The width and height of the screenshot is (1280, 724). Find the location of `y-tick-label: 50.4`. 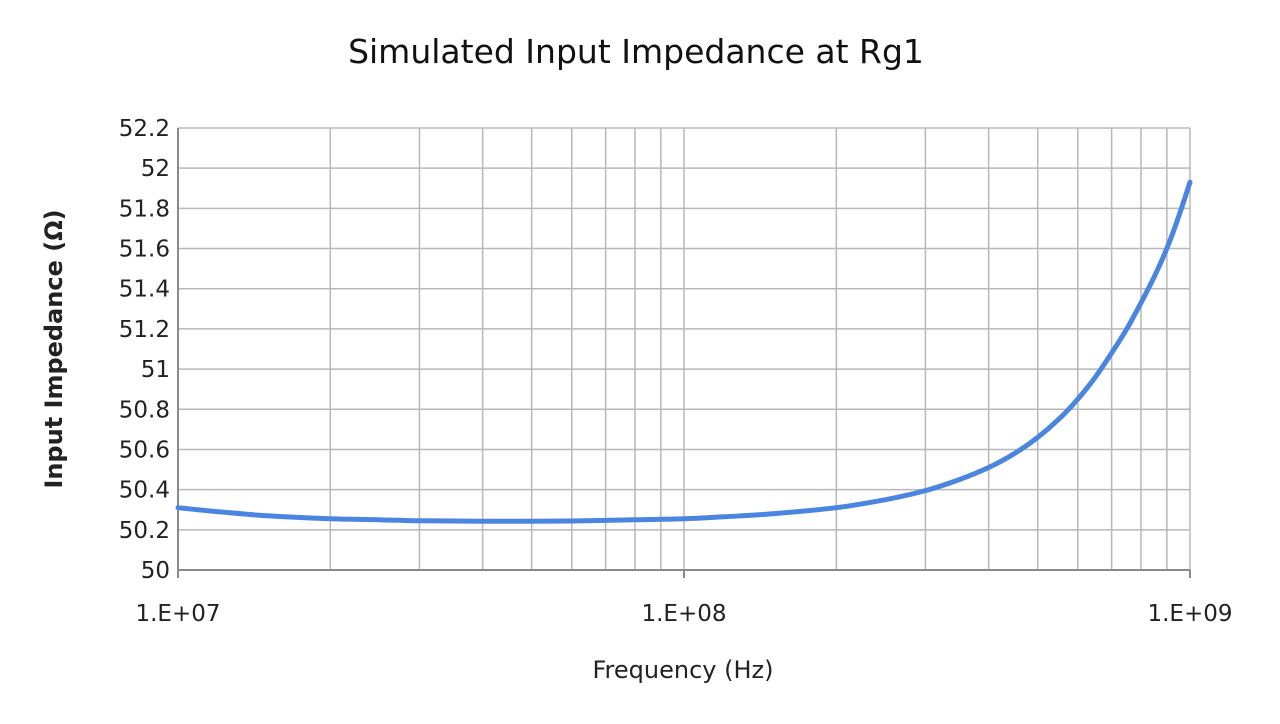

y-tick-label: 50.4 is located at coordinates (144, 491).